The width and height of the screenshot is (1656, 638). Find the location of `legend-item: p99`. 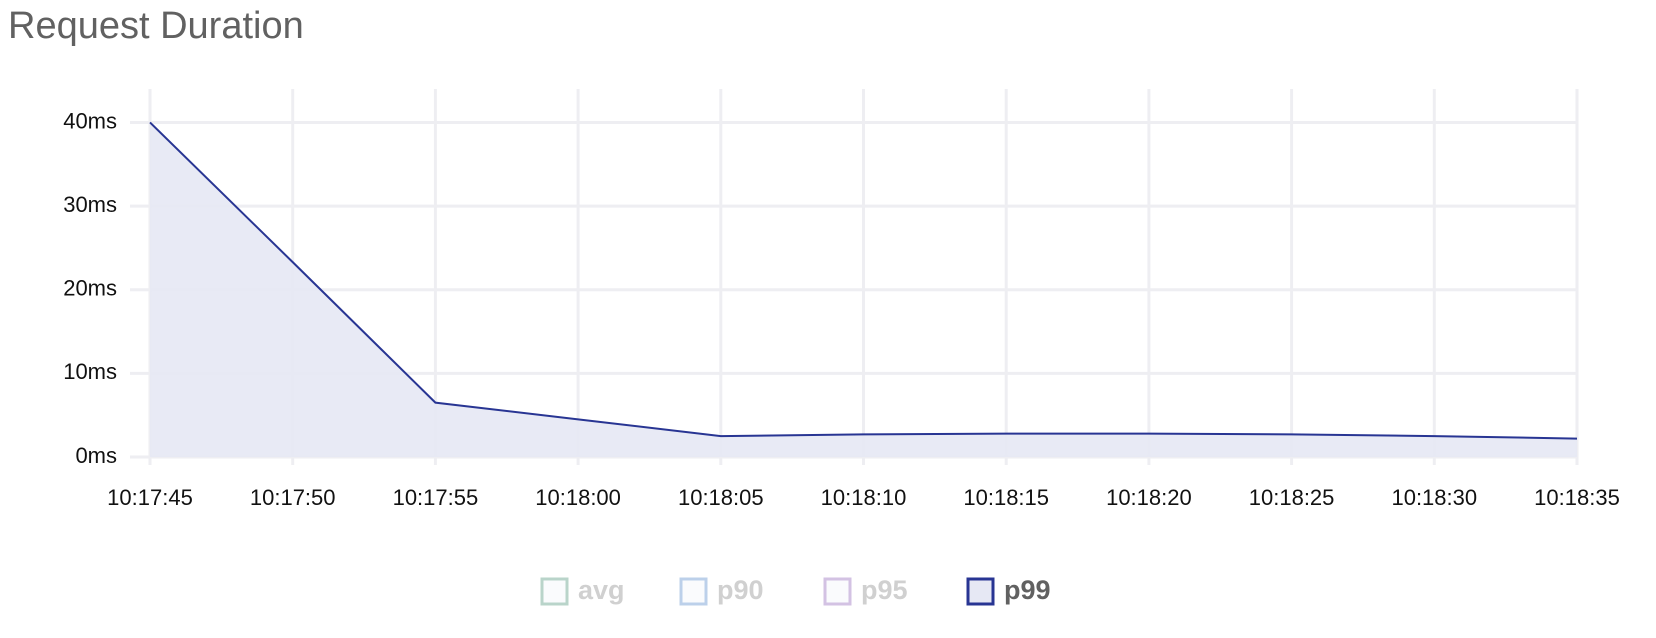

legend-item: p99 is located at coordinates (1008, 590).